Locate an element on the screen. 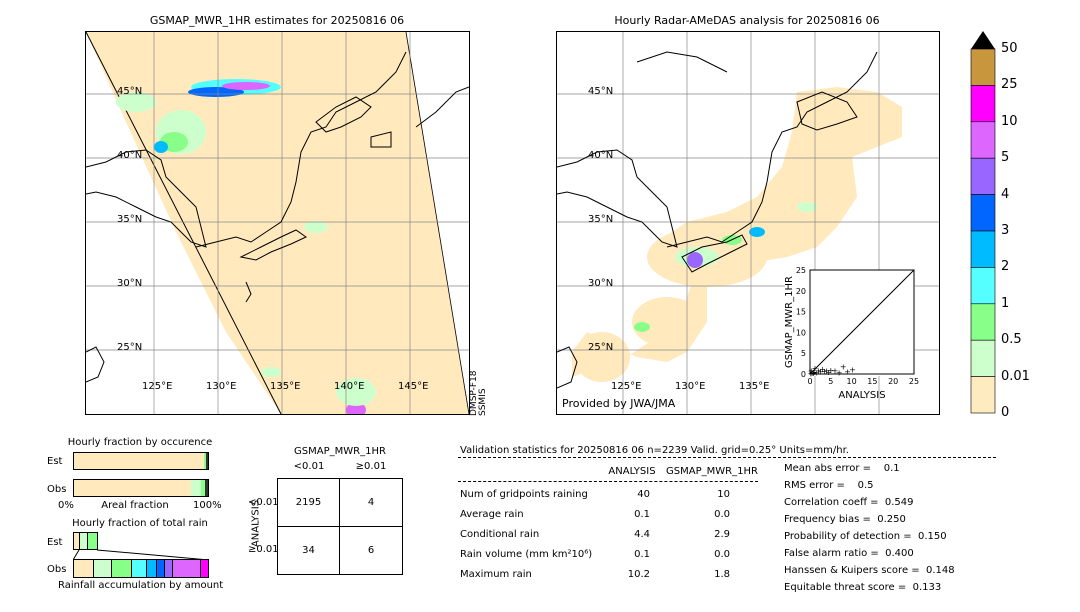  colorbar is located at coordinates (983, 222).